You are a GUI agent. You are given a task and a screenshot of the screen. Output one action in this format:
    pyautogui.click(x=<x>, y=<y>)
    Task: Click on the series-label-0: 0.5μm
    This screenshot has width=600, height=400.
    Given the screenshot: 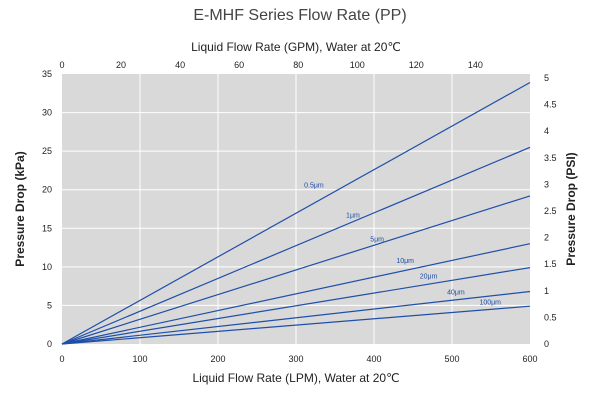 What is the action you would take?
    pyautogui.click(x=314, y=185)
    